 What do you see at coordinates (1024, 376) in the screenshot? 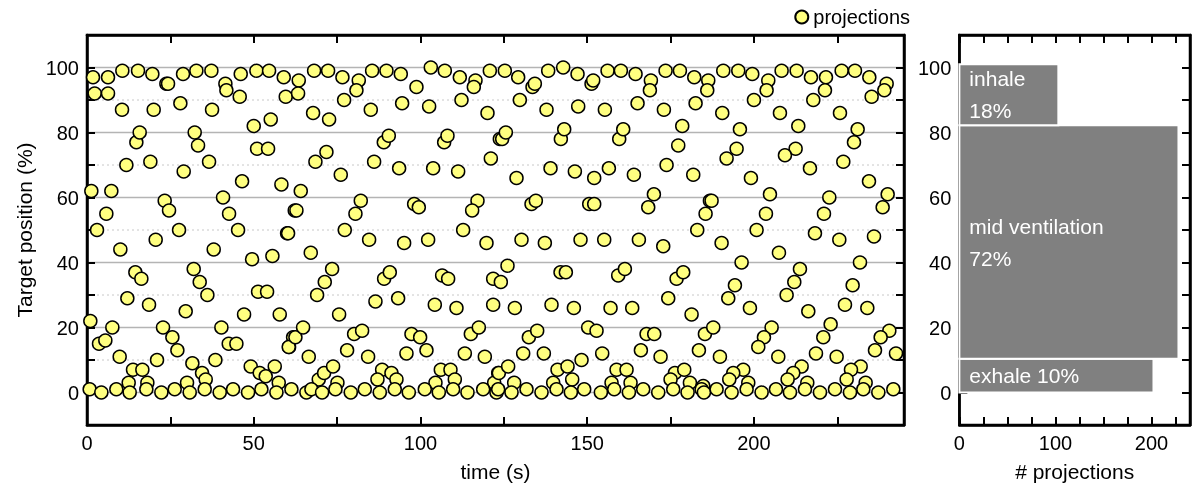
I see `annotation: exhale 10%` at bounding box center [1024, 376].